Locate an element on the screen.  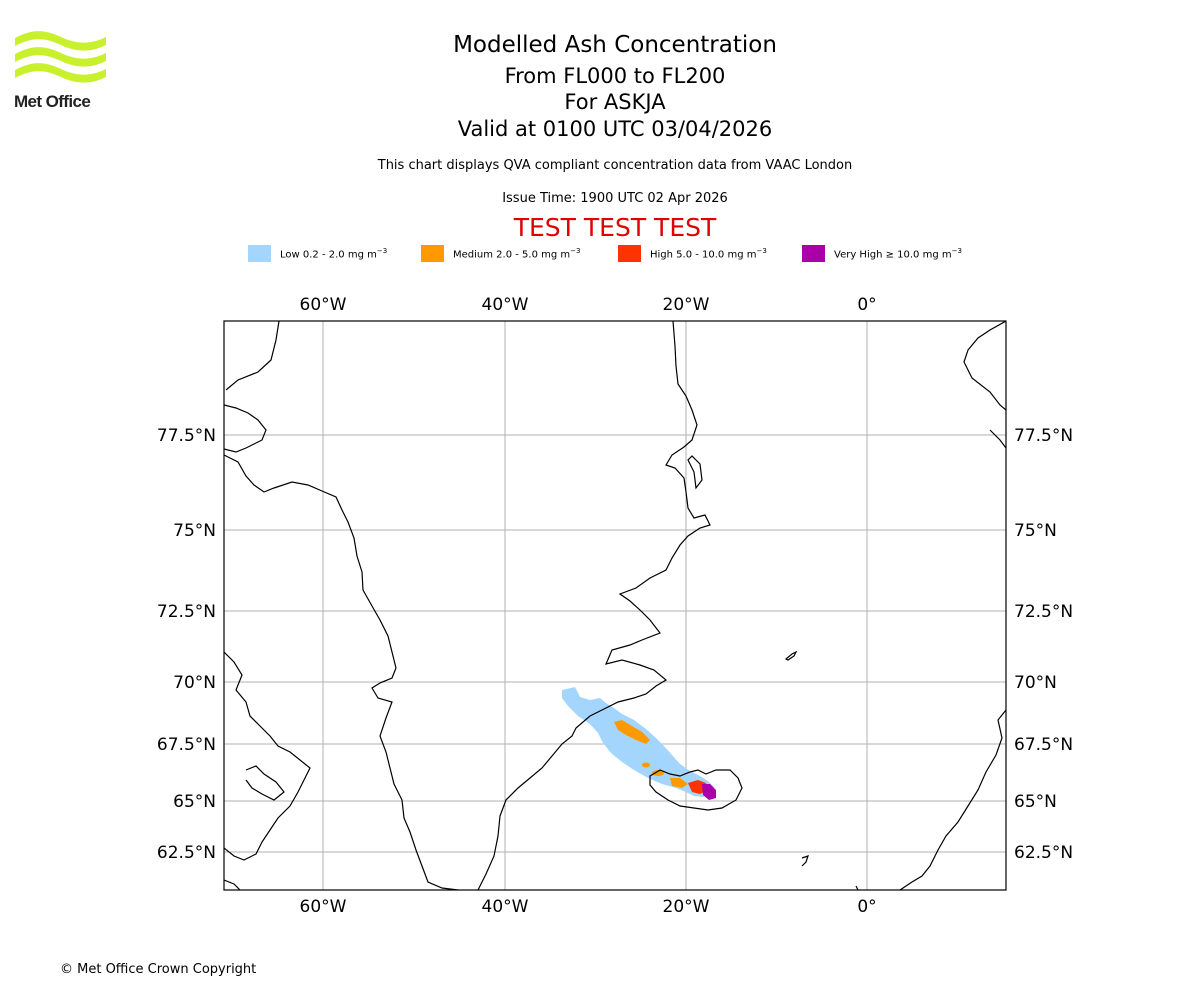
legend-exponent-medium: −3 is located at coordinates (575, 251).